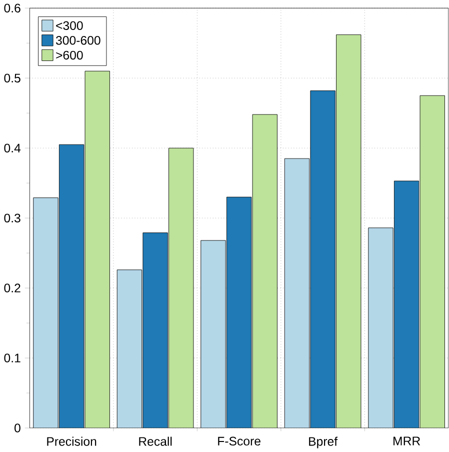 This screenshot has width=449, height=452. Describe the element at coordinates (239, 441) in the screenshot. I see `x-tick-label: F-Score` at that location.